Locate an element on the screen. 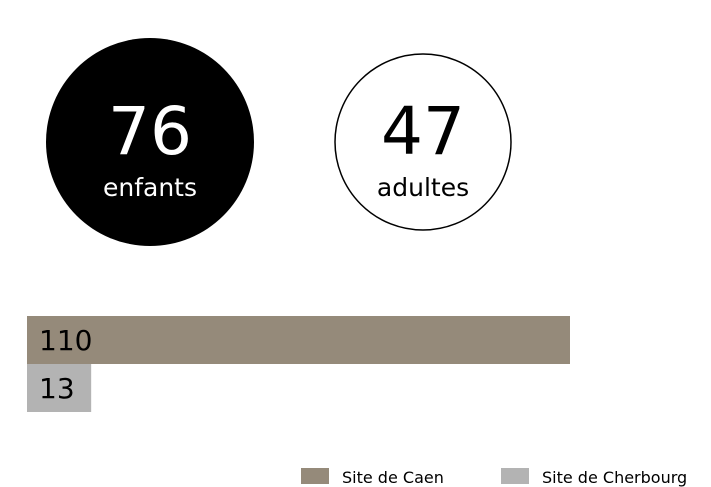 The width and height of the screenshot is (711, 487). bar-value-label: 13 is located at coordinates (57, 388).